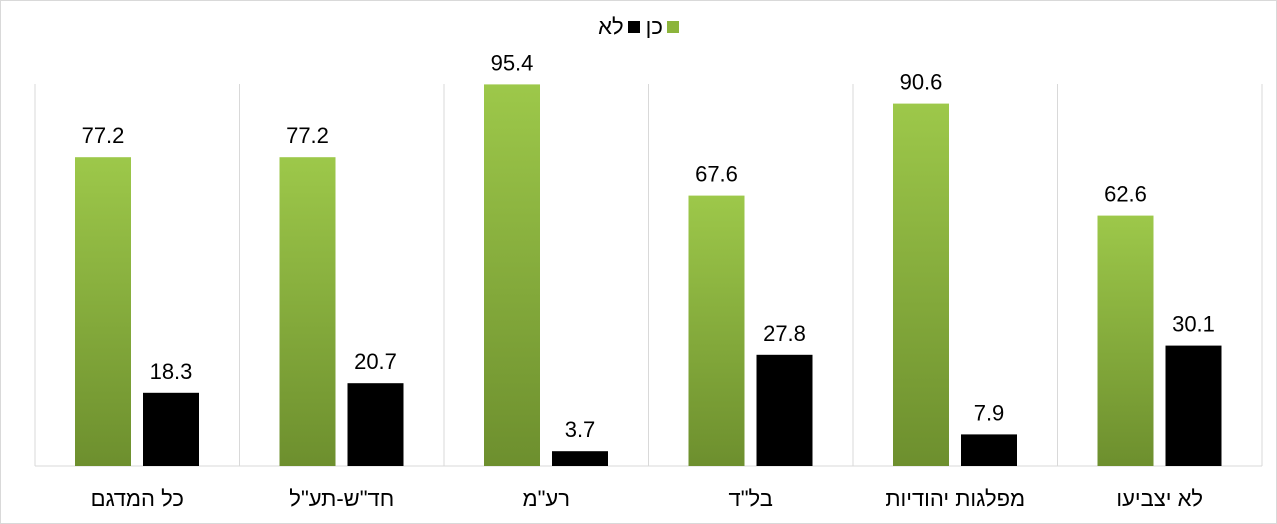 This screenshot has height=524, width=1277. I want to click on data-label: 3.7, so click(580, 429).